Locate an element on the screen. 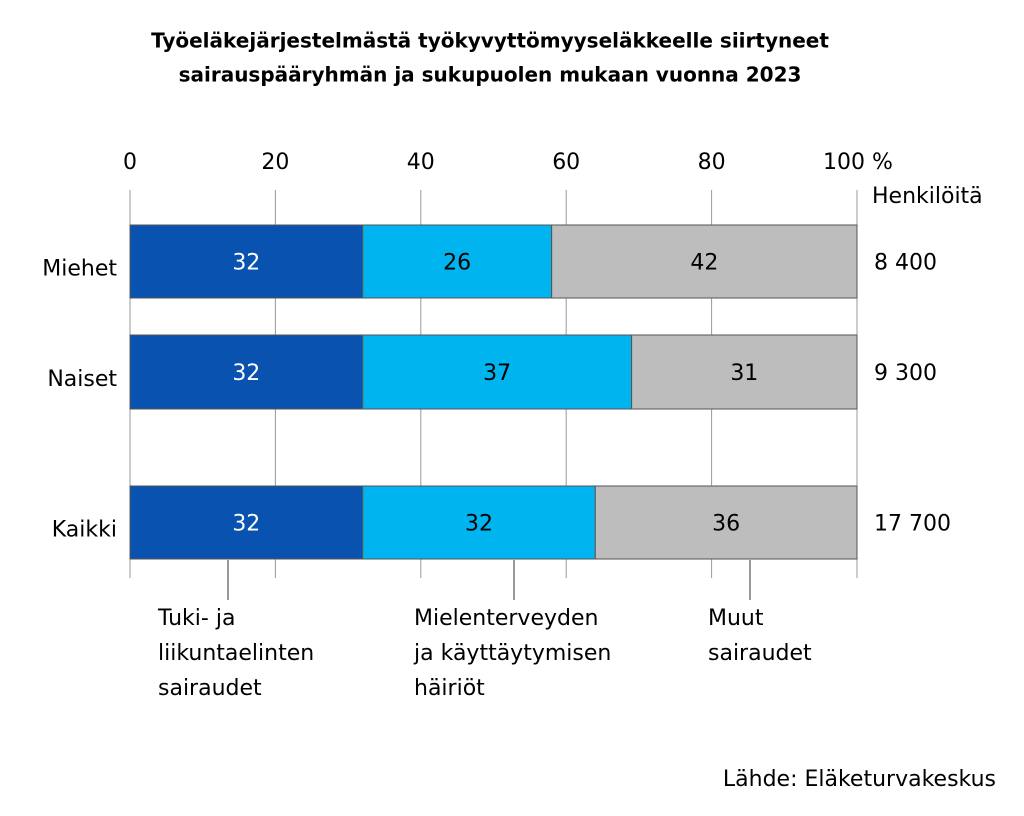 The height and width of the screenshot is (816, 1024). data-label: 31 is located at coordinates (744, 373).